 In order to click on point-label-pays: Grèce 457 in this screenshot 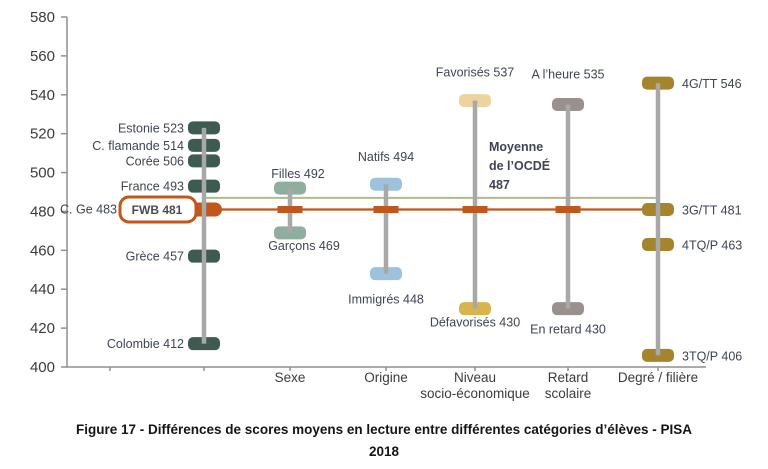, I will do `click(155, 257)`.